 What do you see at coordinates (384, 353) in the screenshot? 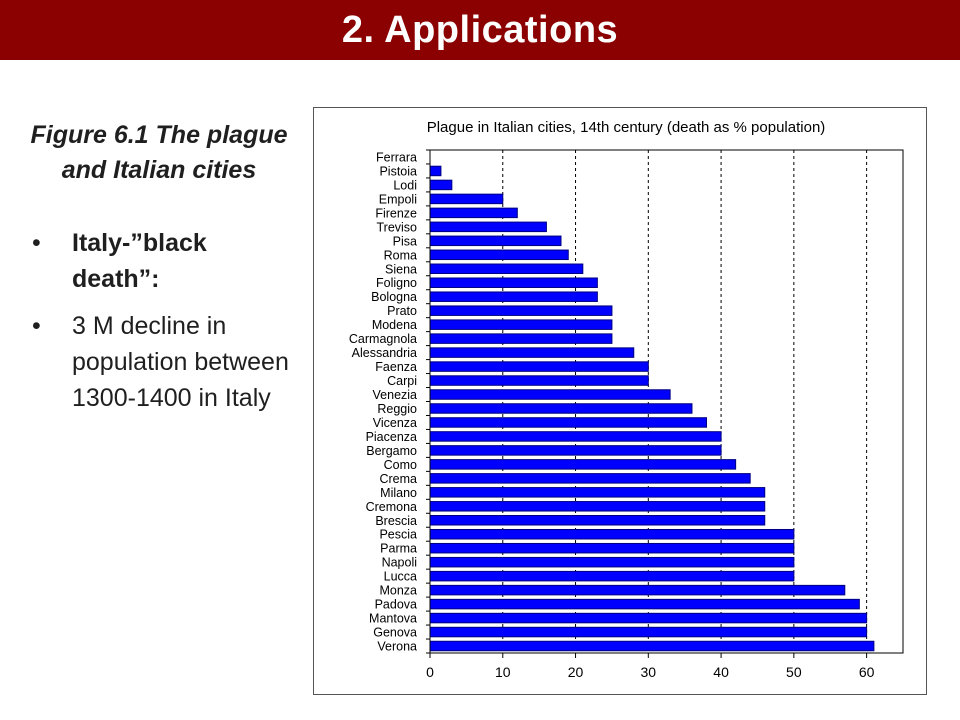
I see `category-label: Alessandria` at bounding box center [384, 353].